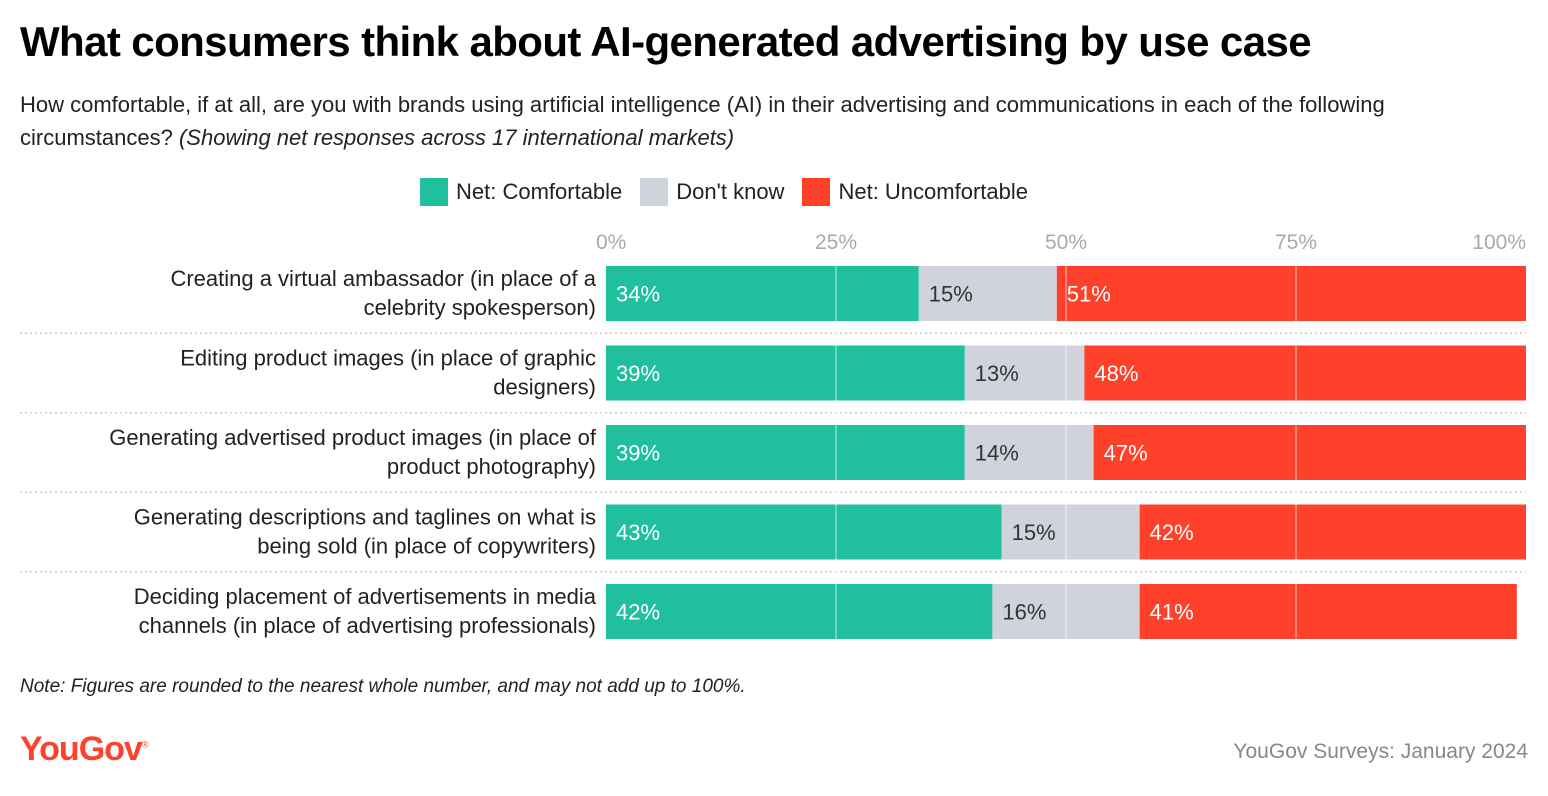 Image resolution: width=1548 pixels, height=796 pixels. Describe the element at coordinates (1089, 294) in the screenshot. I see `data-label: 51%` at that location.